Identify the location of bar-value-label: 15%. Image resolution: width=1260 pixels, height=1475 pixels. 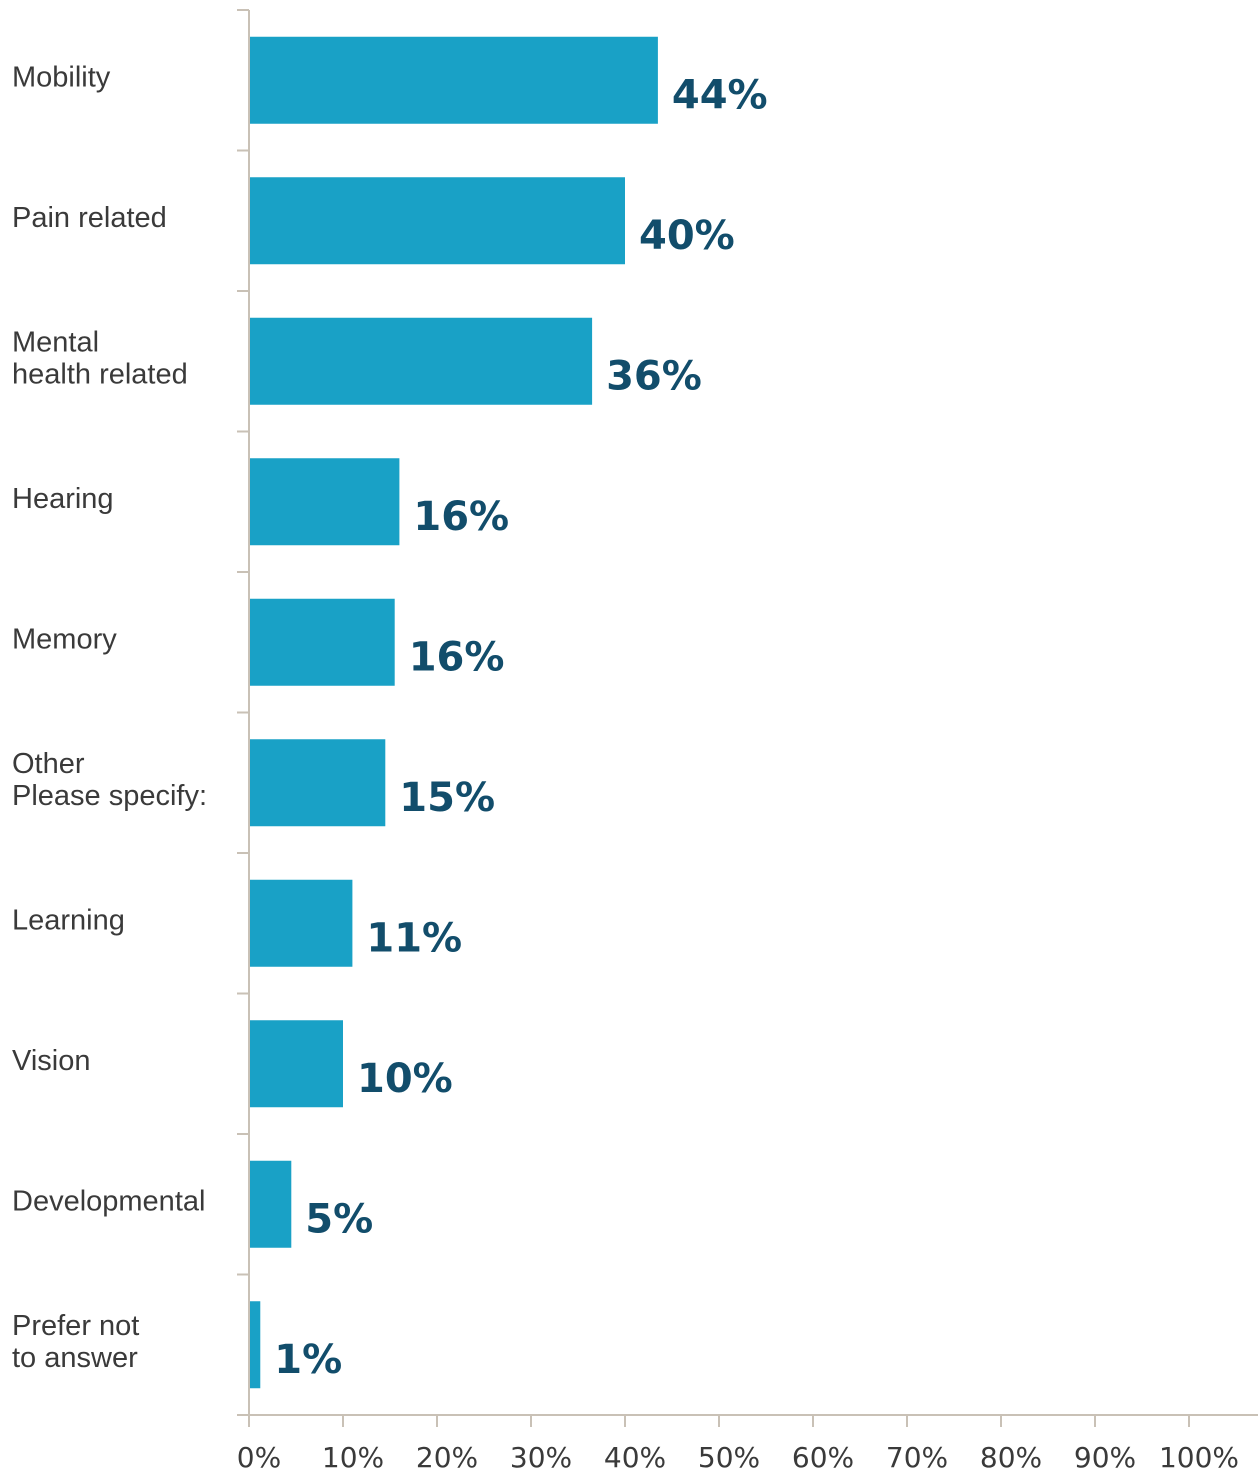
(447, 798).